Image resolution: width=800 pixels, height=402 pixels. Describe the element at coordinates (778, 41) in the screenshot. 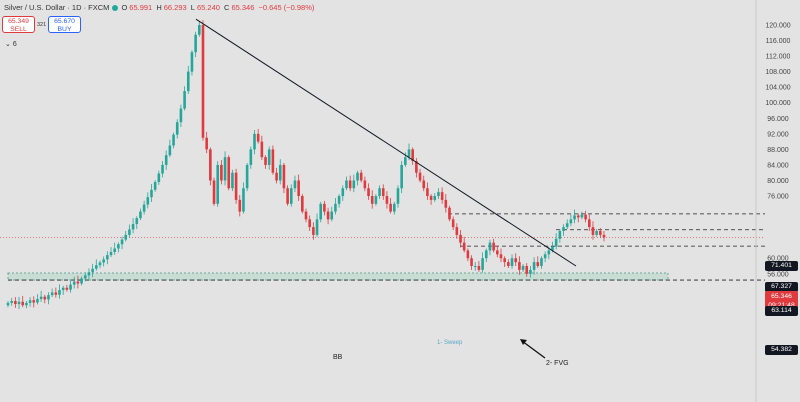

I see `price-tick: 116.000` at that location.